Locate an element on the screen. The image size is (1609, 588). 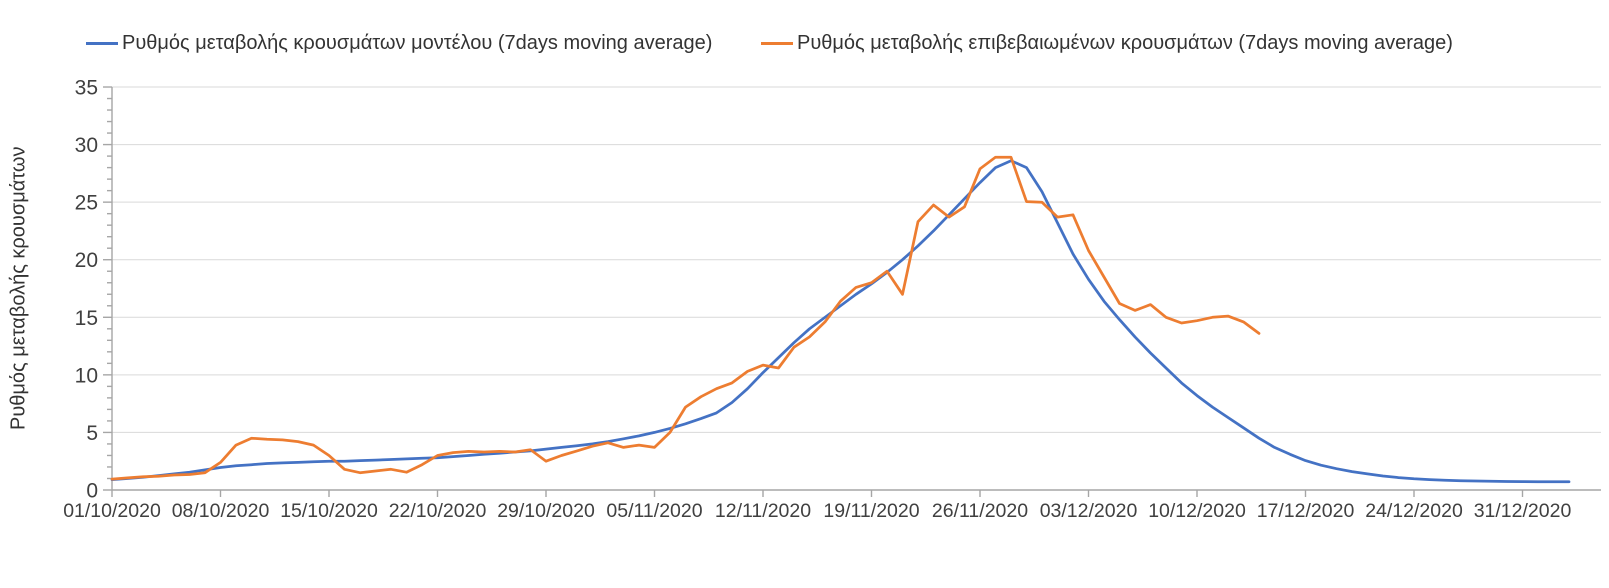
x-tick-label: 01/10/2020 is located at coordinates (112, 511).